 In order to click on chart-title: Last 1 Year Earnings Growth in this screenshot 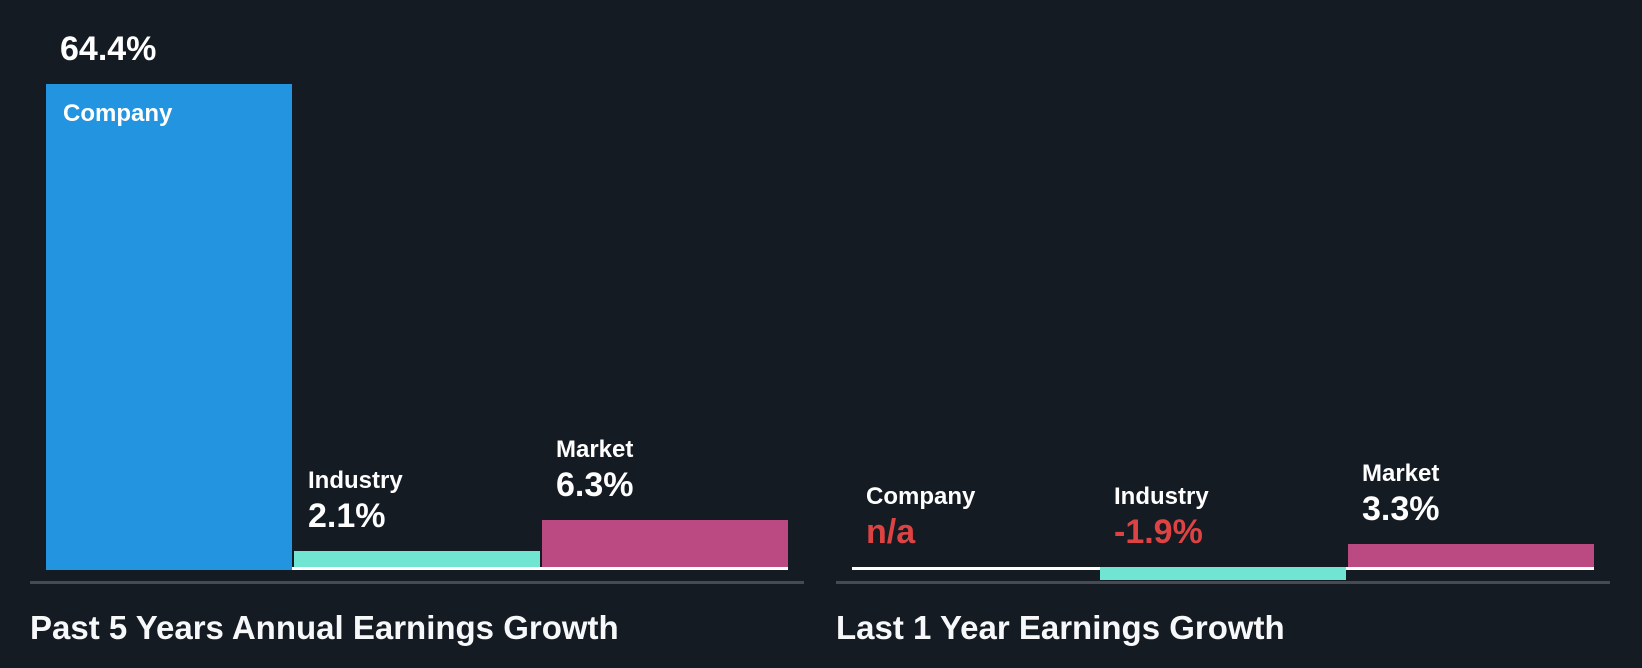, I will do `click(1060, 627)`.